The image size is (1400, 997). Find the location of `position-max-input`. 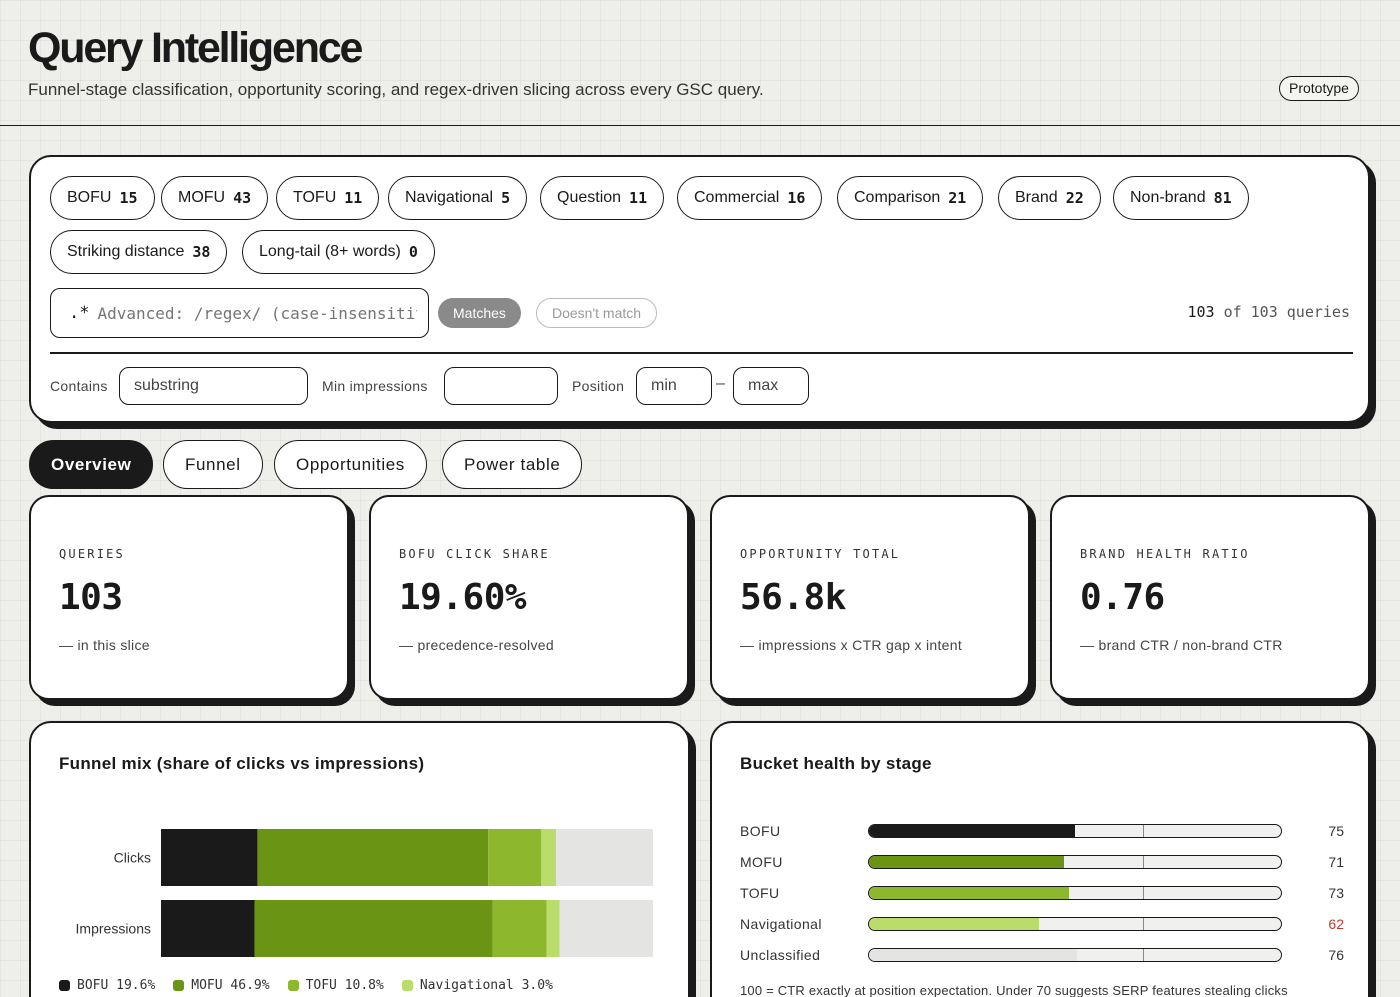

position-max-input is located at coordinates (771, 386).